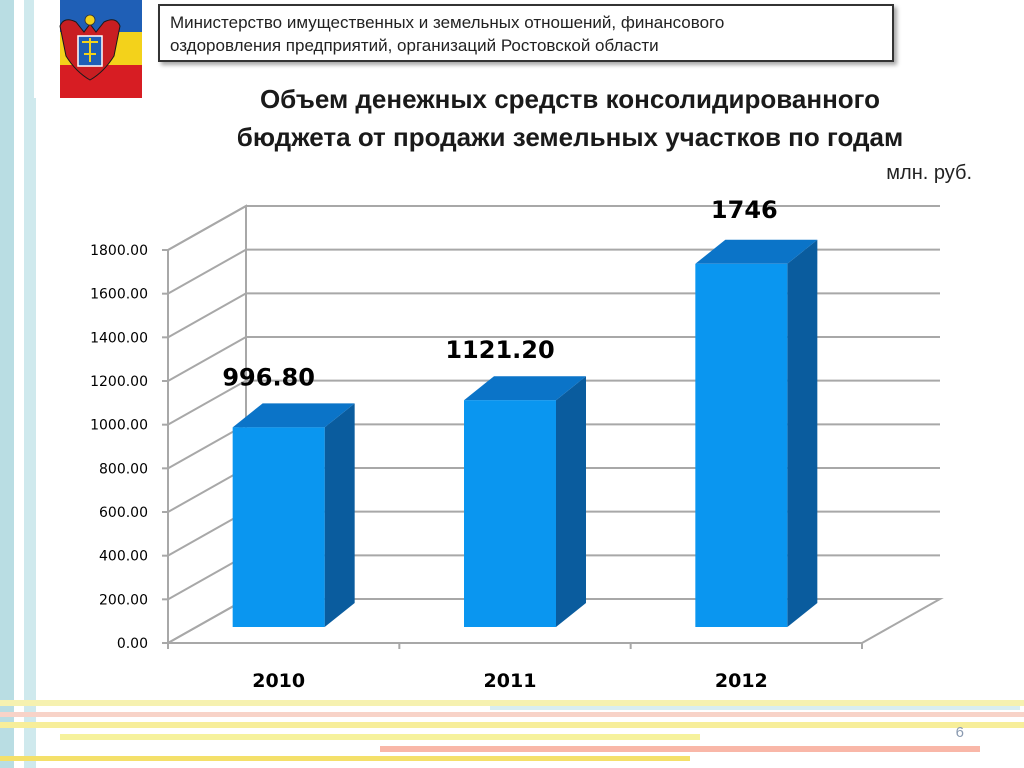  I want to click on y-tick-label: 200.00, so click(123, 600).